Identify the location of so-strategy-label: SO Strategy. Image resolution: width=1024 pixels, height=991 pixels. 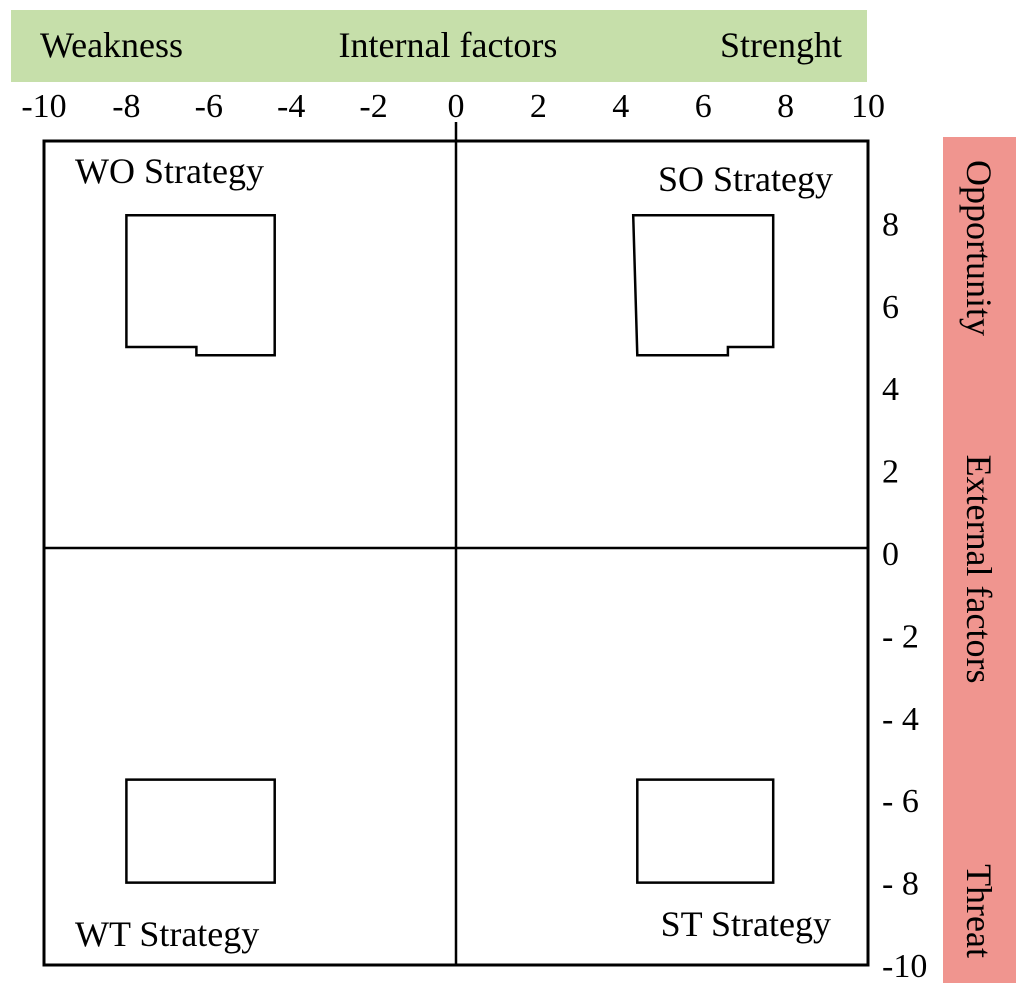
(745, 179).